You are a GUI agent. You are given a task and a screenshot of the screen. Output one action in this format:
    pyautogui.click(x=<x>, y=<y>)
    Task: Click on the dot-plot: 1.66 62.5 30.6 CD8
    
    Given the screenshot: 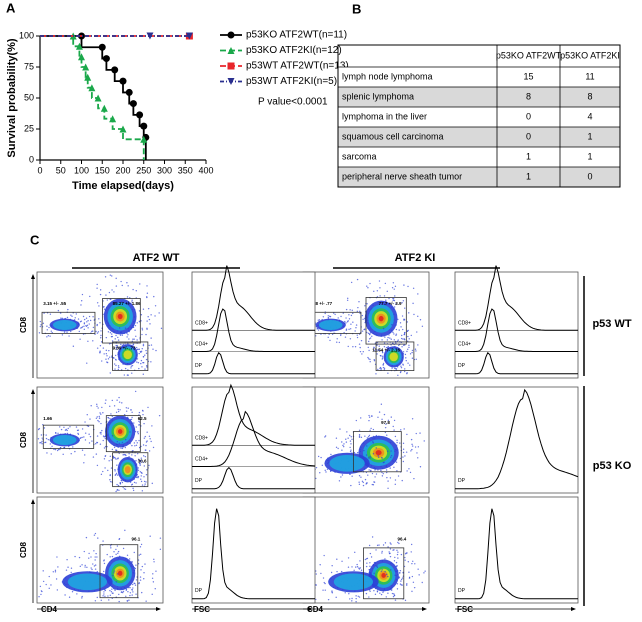 What is the action you would take?
    pyautogui.click(x=91, y=440)
    